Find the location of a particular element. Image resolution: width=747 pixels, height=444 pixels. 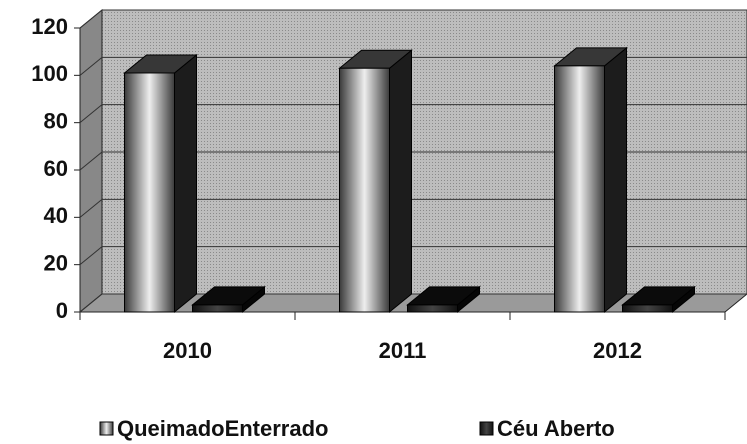

y-tick-label: 120 is located at coordinates (49, 26).